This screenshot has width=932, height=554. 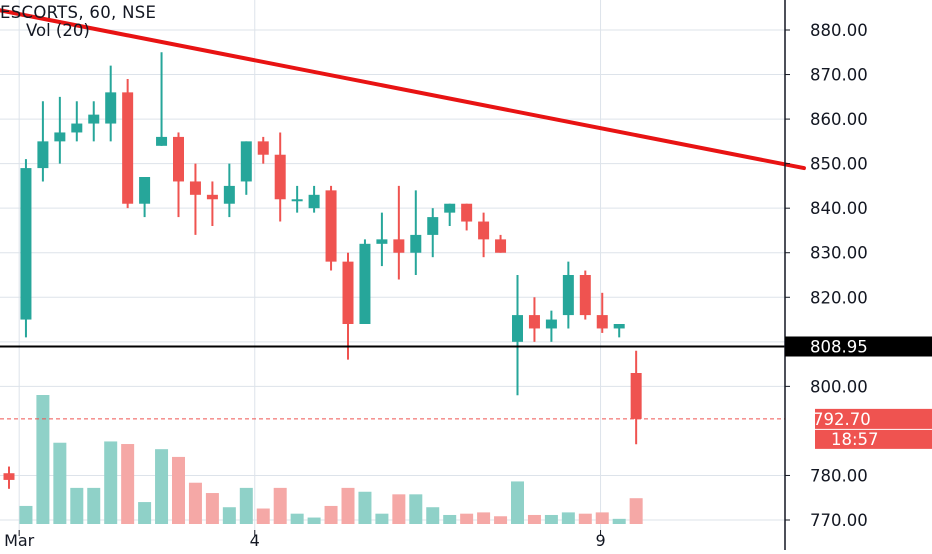 I want to click on volume-study-label: Vol (20), so click(x=58, y=30).